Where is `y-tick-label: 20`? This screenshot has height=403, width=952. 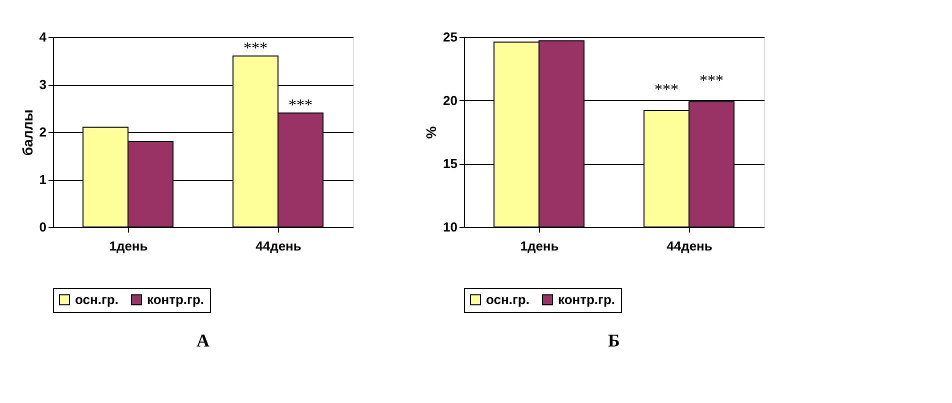
y-tick-label: 20 is located at coordinates (450, 100).